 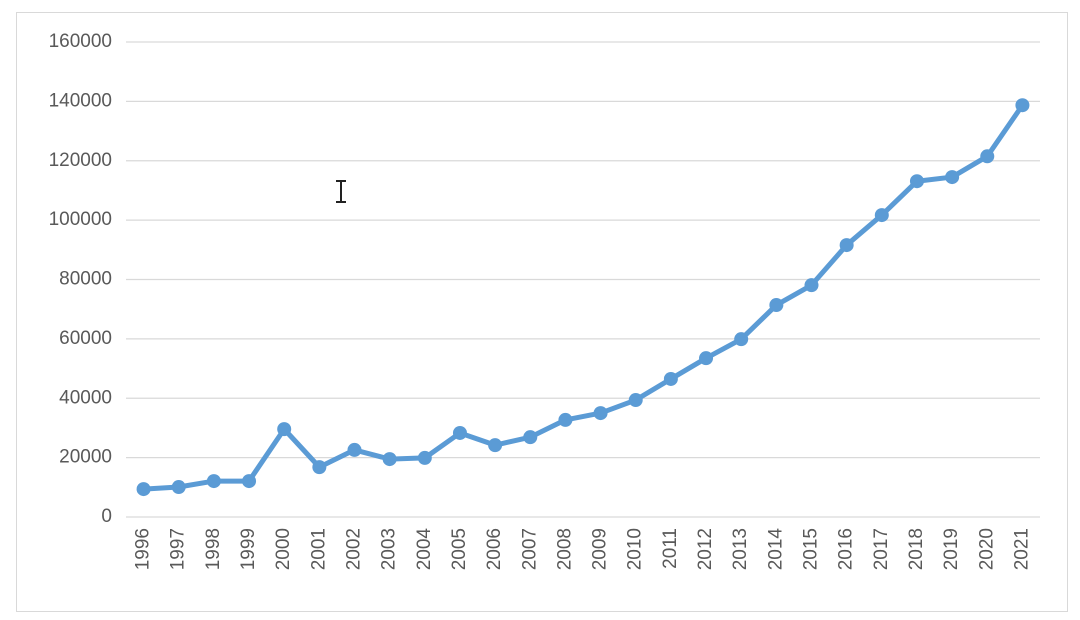 What do you see at coordinates (143, 549) in the screenshot?
I see `x-tick-label: 1996` at bounding box center [143, 549].